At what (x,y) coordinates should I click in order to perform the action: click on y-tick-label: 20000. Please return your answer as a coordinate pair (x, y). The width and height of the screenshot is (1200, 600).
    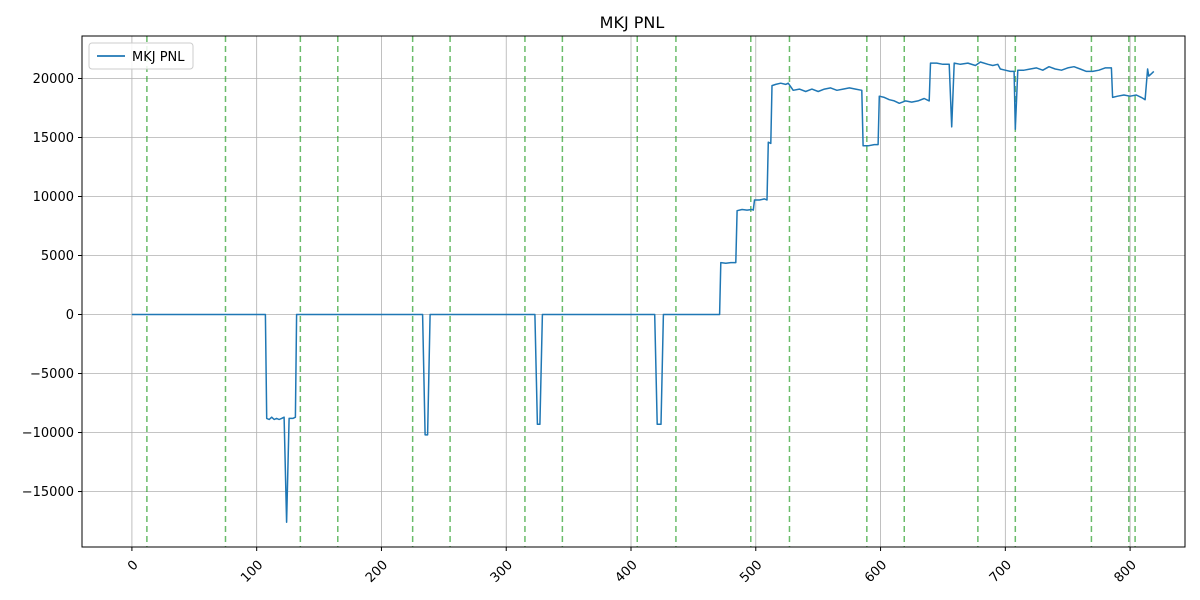
    Looking at the image, I should click on (53, 79).